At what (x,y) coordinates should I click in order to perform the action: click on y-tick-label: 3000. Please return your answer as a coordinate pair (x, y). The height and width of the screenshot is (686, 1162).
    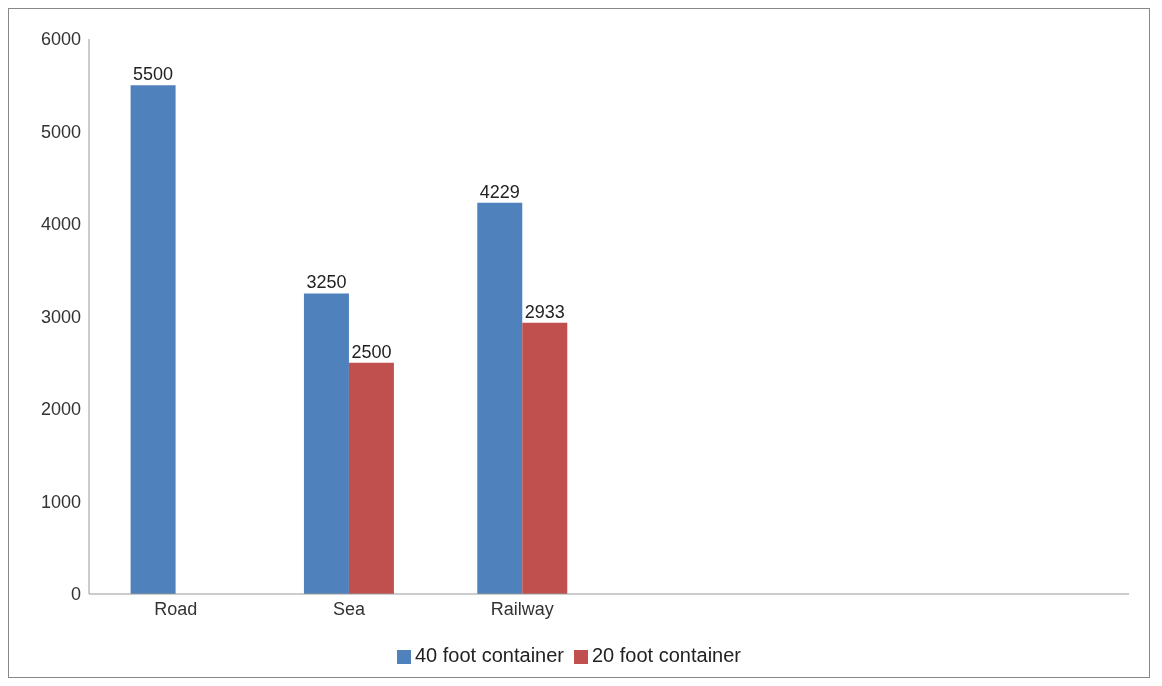
    Looking at the image, I should click on (60, 316).